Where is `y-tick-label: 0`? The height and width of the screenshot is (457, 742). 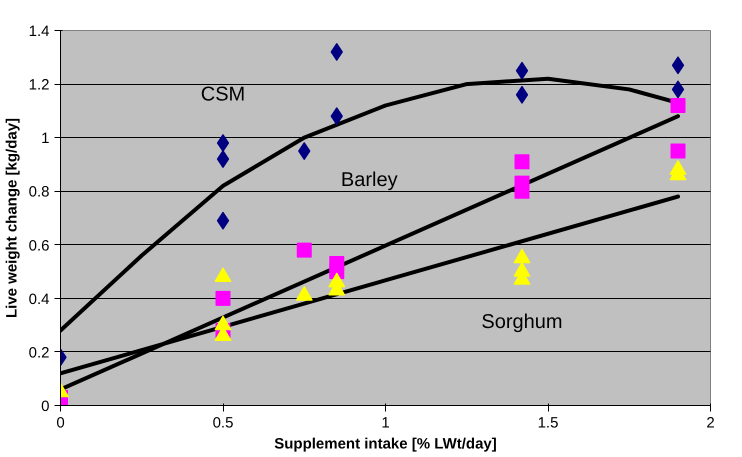 y-tick-label: 0 is located at coordinates (45, 406).